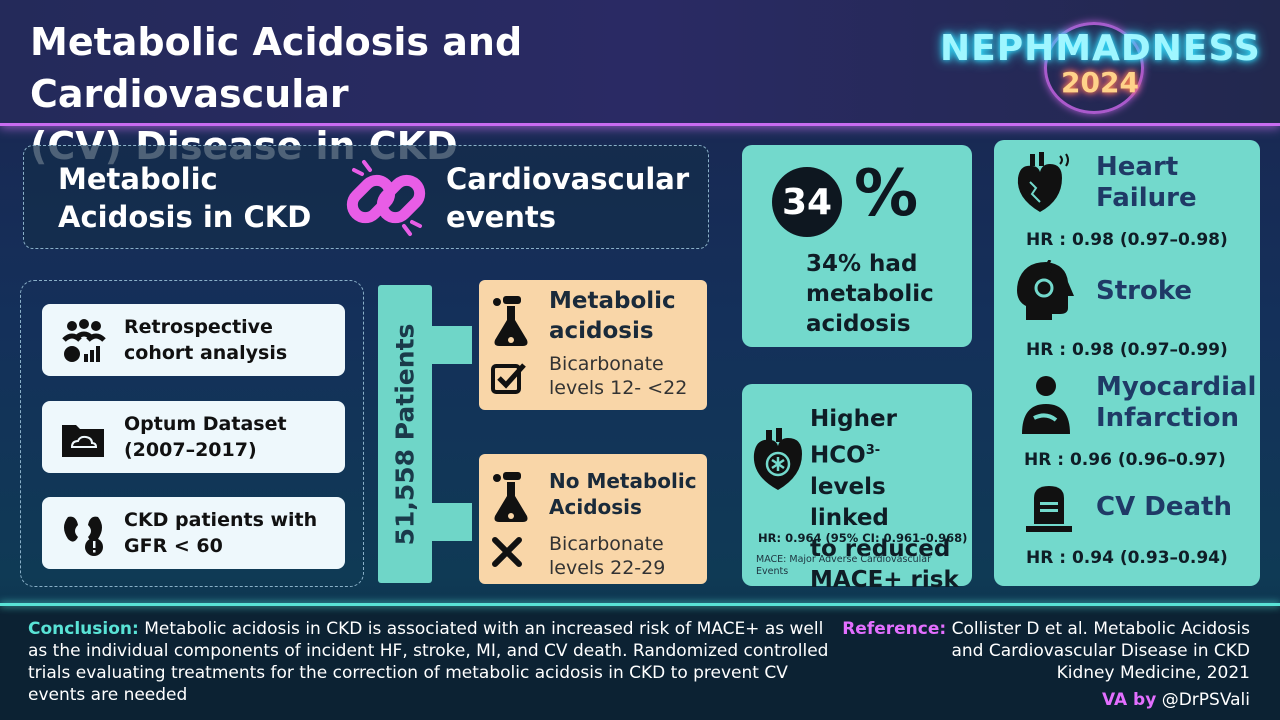 This screenshot has width=1280, height=720. Describe the element at coordinates (1153, 673) in the screenshot. I see `reference-line-3: Kidney Medicine, 2021` at that location.